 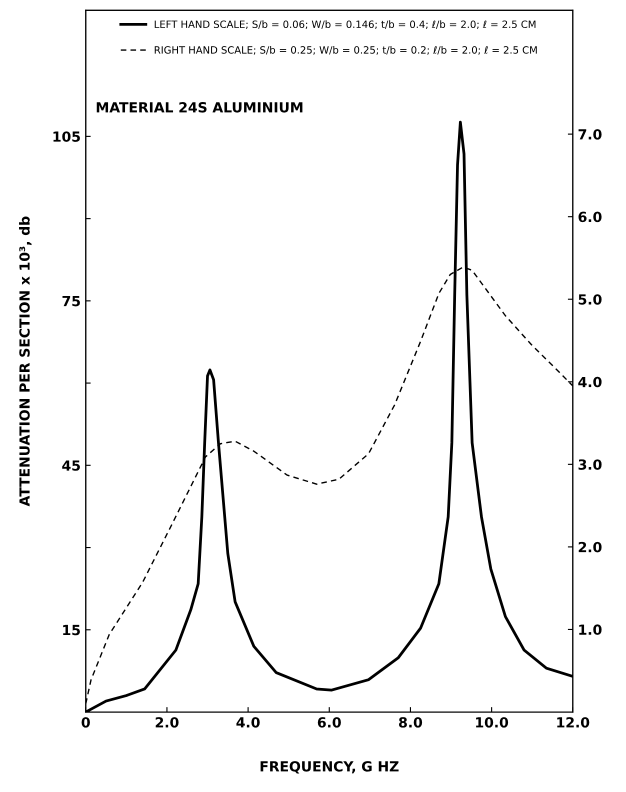 I want to click on legend-label: RIGHT HAND SCALE; S/b = 0.25; W/b = 0.25; t/b = 0.2; ℓ/b = 2.0; ℓ = 2.5 CM, so click(x=345, y=50).